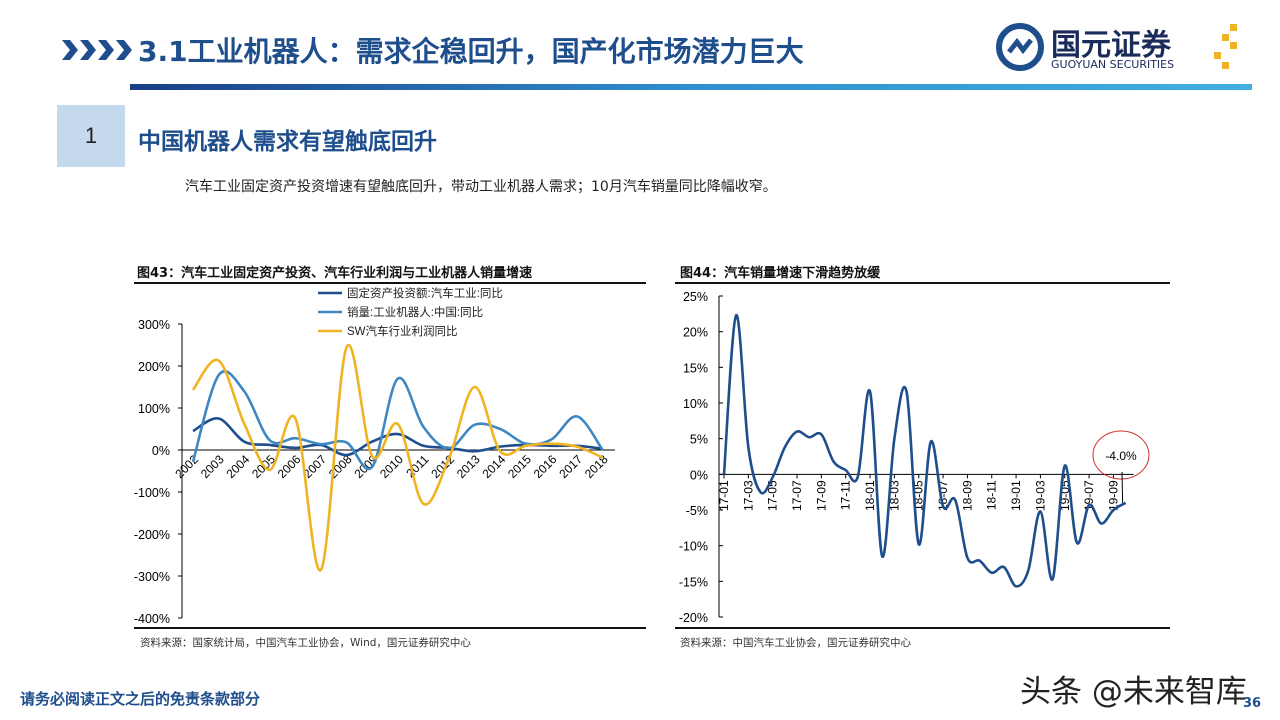 The width and height of the screenshot is (1280, 720). Describe the element at coordinates (1089, 495) in the screenshot. I see `x-tick-label: 19-07` at that location.